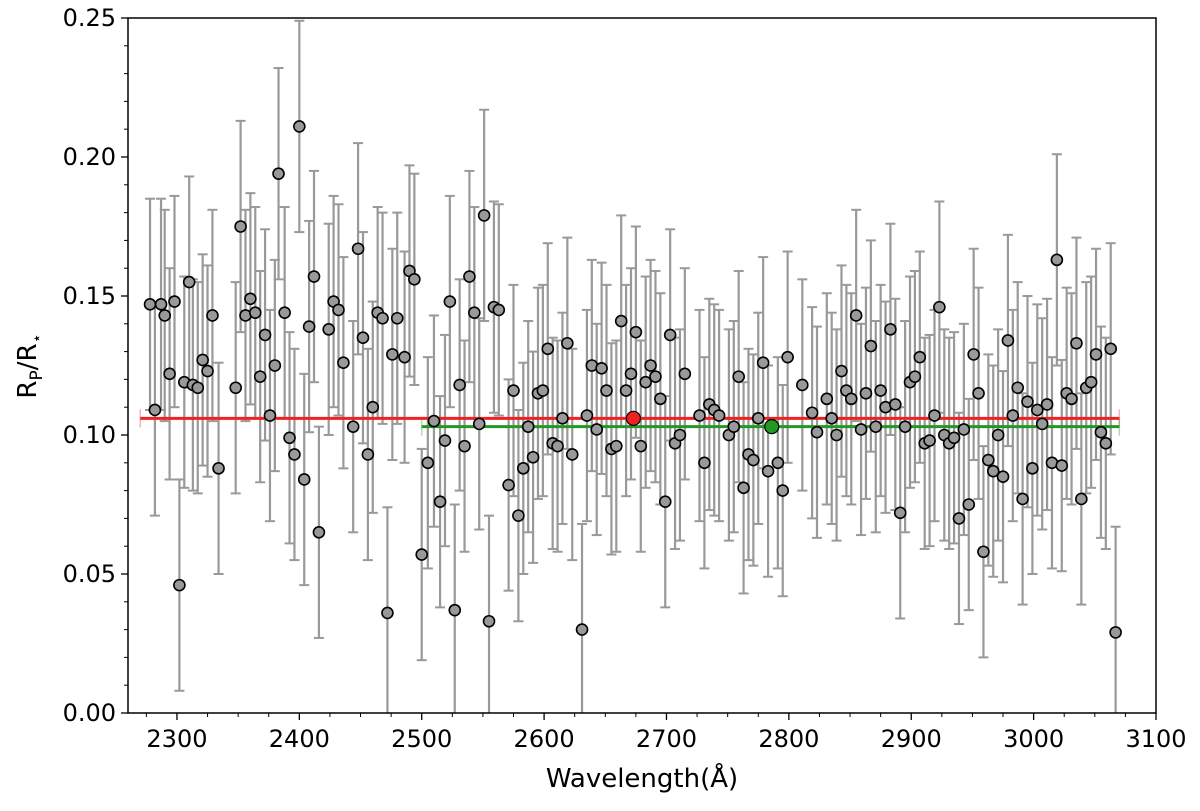 The image size is (1200, 811). Describe the element at coordinates (666, 733) in the screenshot. I see `x-axis: 2300 2400 2500 2600 2700 2800 2900 3000 3100` at that location.